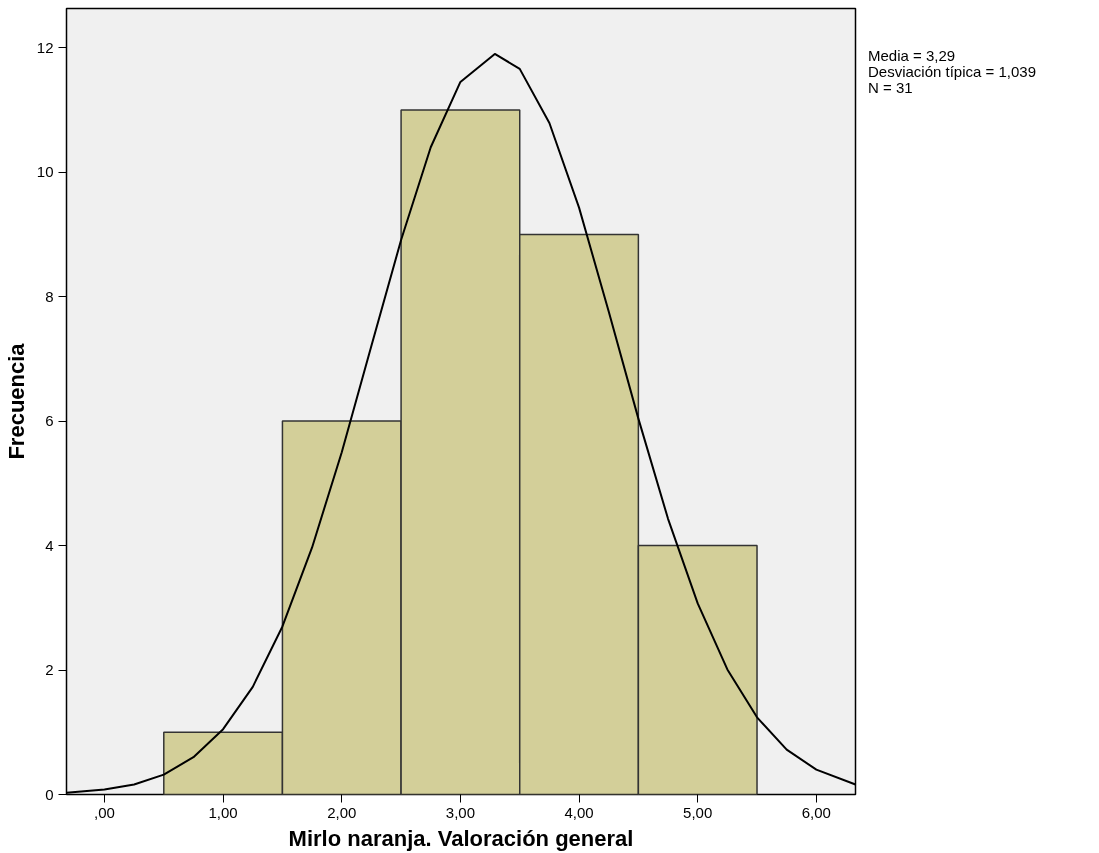 The width and height of the screenshot is (1099, 853). What do you see at coordinates (49, 421) in the screenshot?
I see `y-tick-label: 6` at bounding box center [49, 421].